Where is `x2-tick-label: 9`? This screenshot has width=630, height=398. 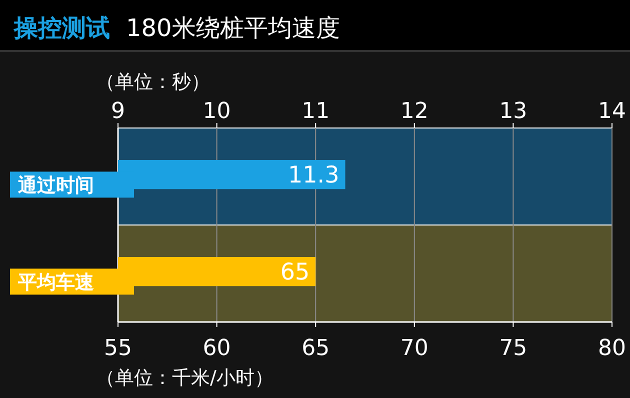 x2-tick-label: 9 is located at coordinates (118, 111).